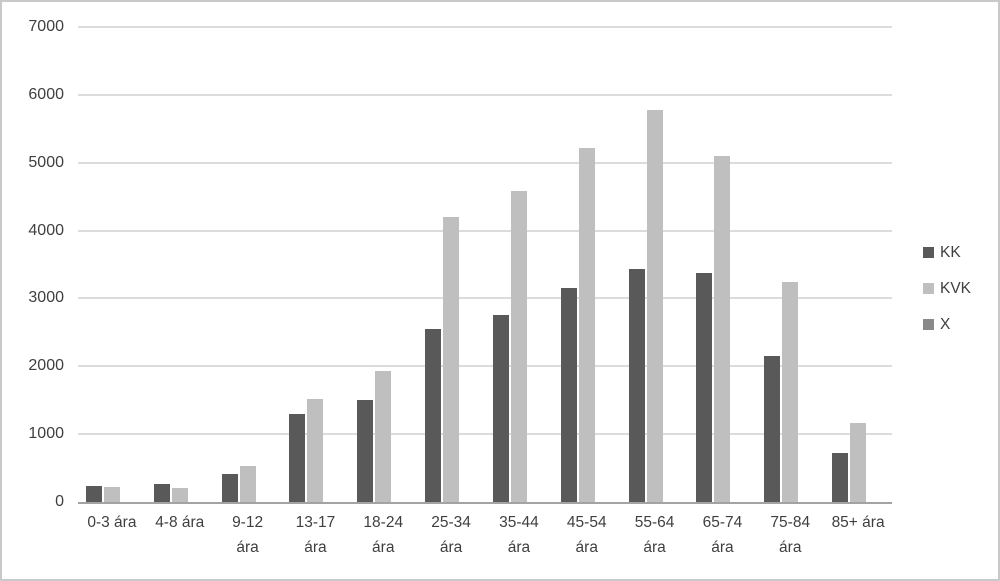  I want to click on kvk-bar-13-17-ára, so click(315, 450).